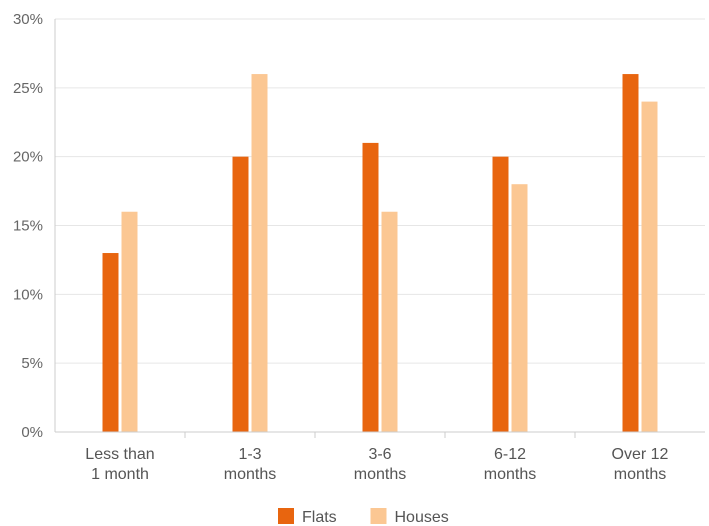  What do you see at coordinates (28, 88) in the screenshot?
I see `y-tick-label: 25%` at bounding box center [28, 88].